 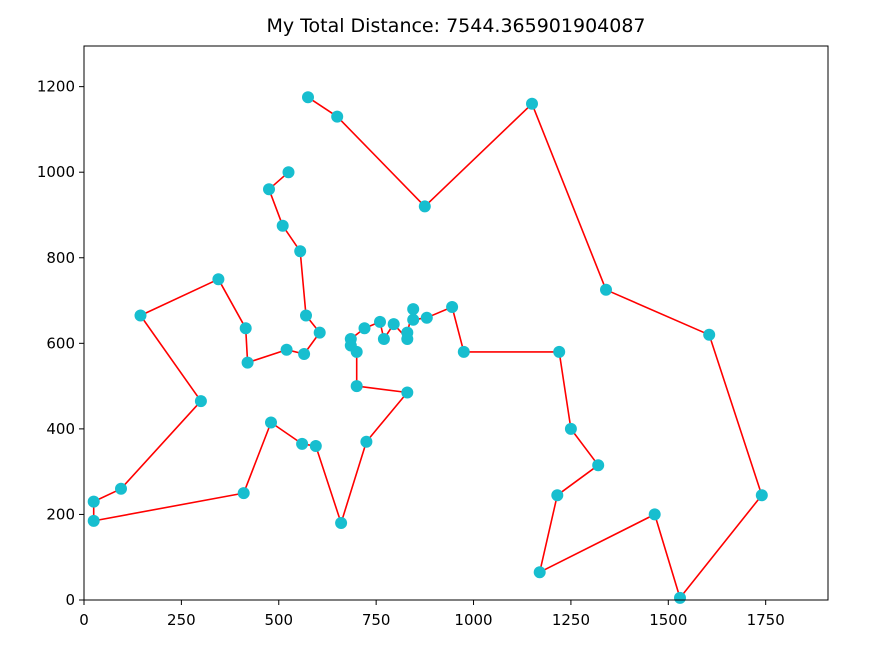 What do you see at coordinates (56, 87) in the screenshot?
I see `y-tick-label: 1200` at bounding box center [56, 87].